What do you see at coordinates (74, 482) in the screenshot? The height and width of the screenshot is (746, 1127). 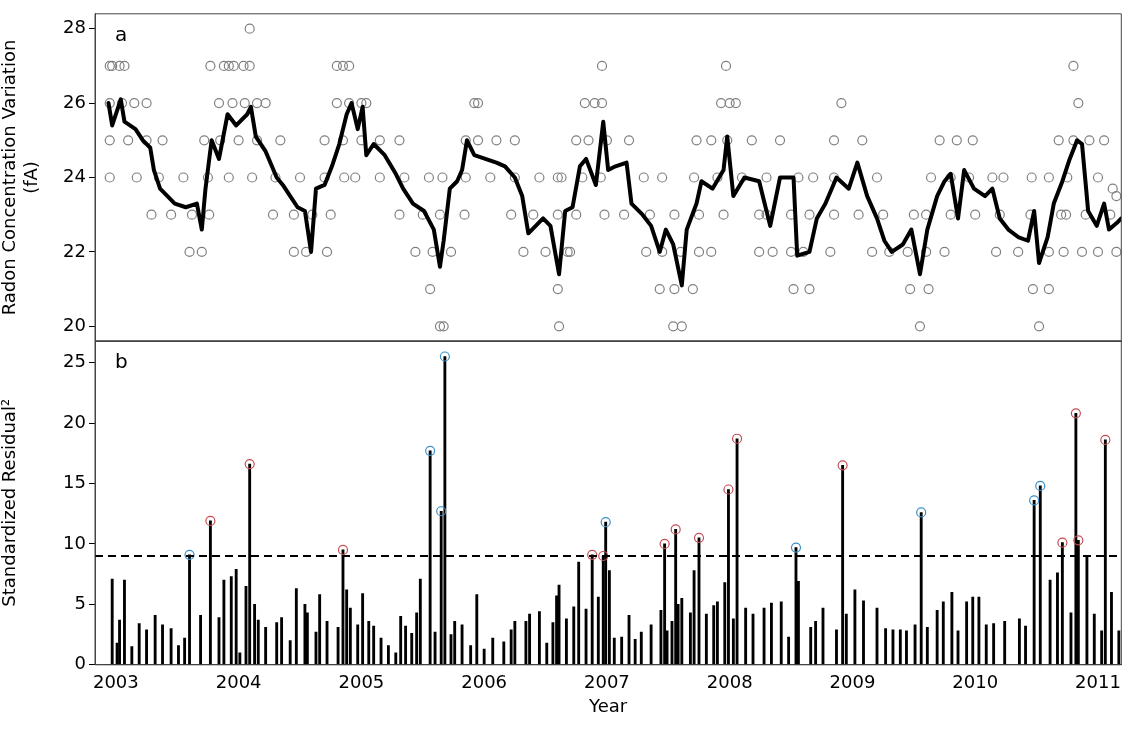 I see `y-tick-label: 15` at bounding box center [74, 482].